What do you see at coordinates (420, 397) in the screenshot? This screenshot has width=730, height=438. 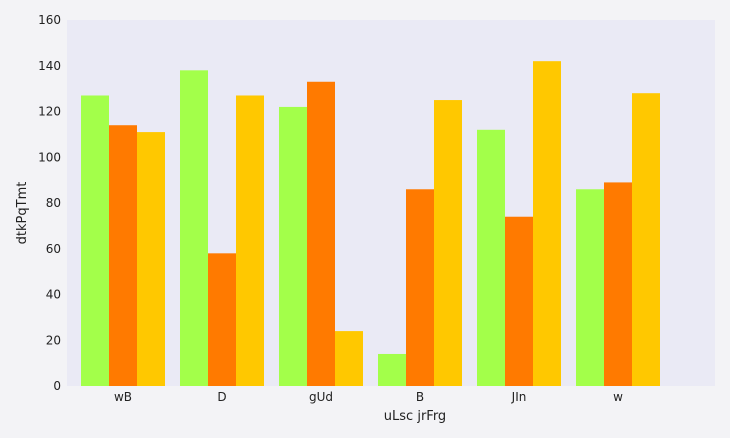 I see `x-tick-label: B` at bounding box center [420, 397].